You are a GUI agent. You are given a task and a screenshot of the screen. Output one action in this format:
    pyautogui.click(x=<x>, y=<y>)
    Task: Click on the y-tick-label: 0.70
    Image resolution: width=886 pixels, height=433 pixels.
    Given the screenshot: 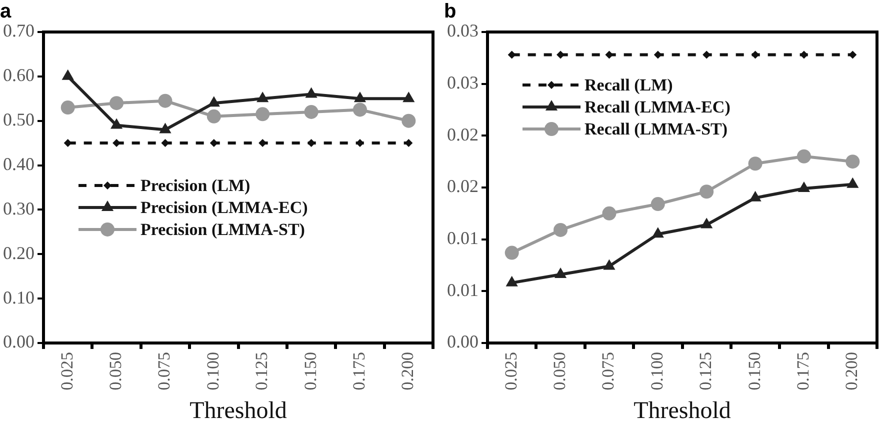 What is the action you would take?
    pyautogui.click(x=18, y=30)
    